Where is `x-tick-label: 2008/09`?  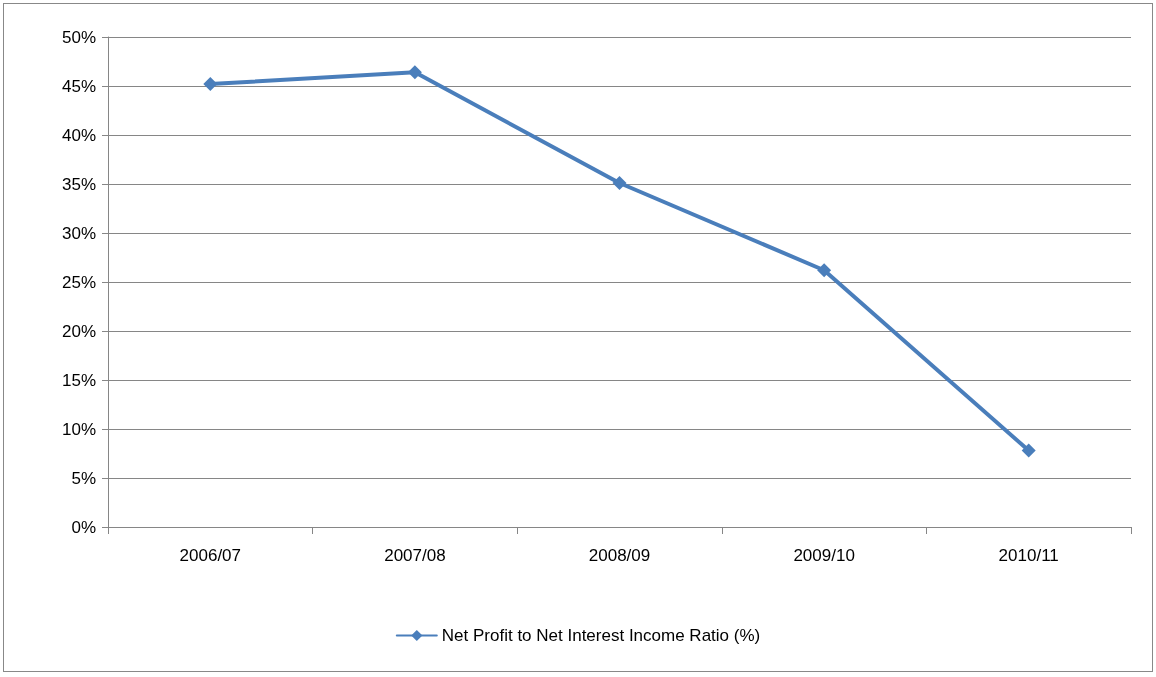
x-tick-label: 2008/09 is located at coordinates (619, 555).